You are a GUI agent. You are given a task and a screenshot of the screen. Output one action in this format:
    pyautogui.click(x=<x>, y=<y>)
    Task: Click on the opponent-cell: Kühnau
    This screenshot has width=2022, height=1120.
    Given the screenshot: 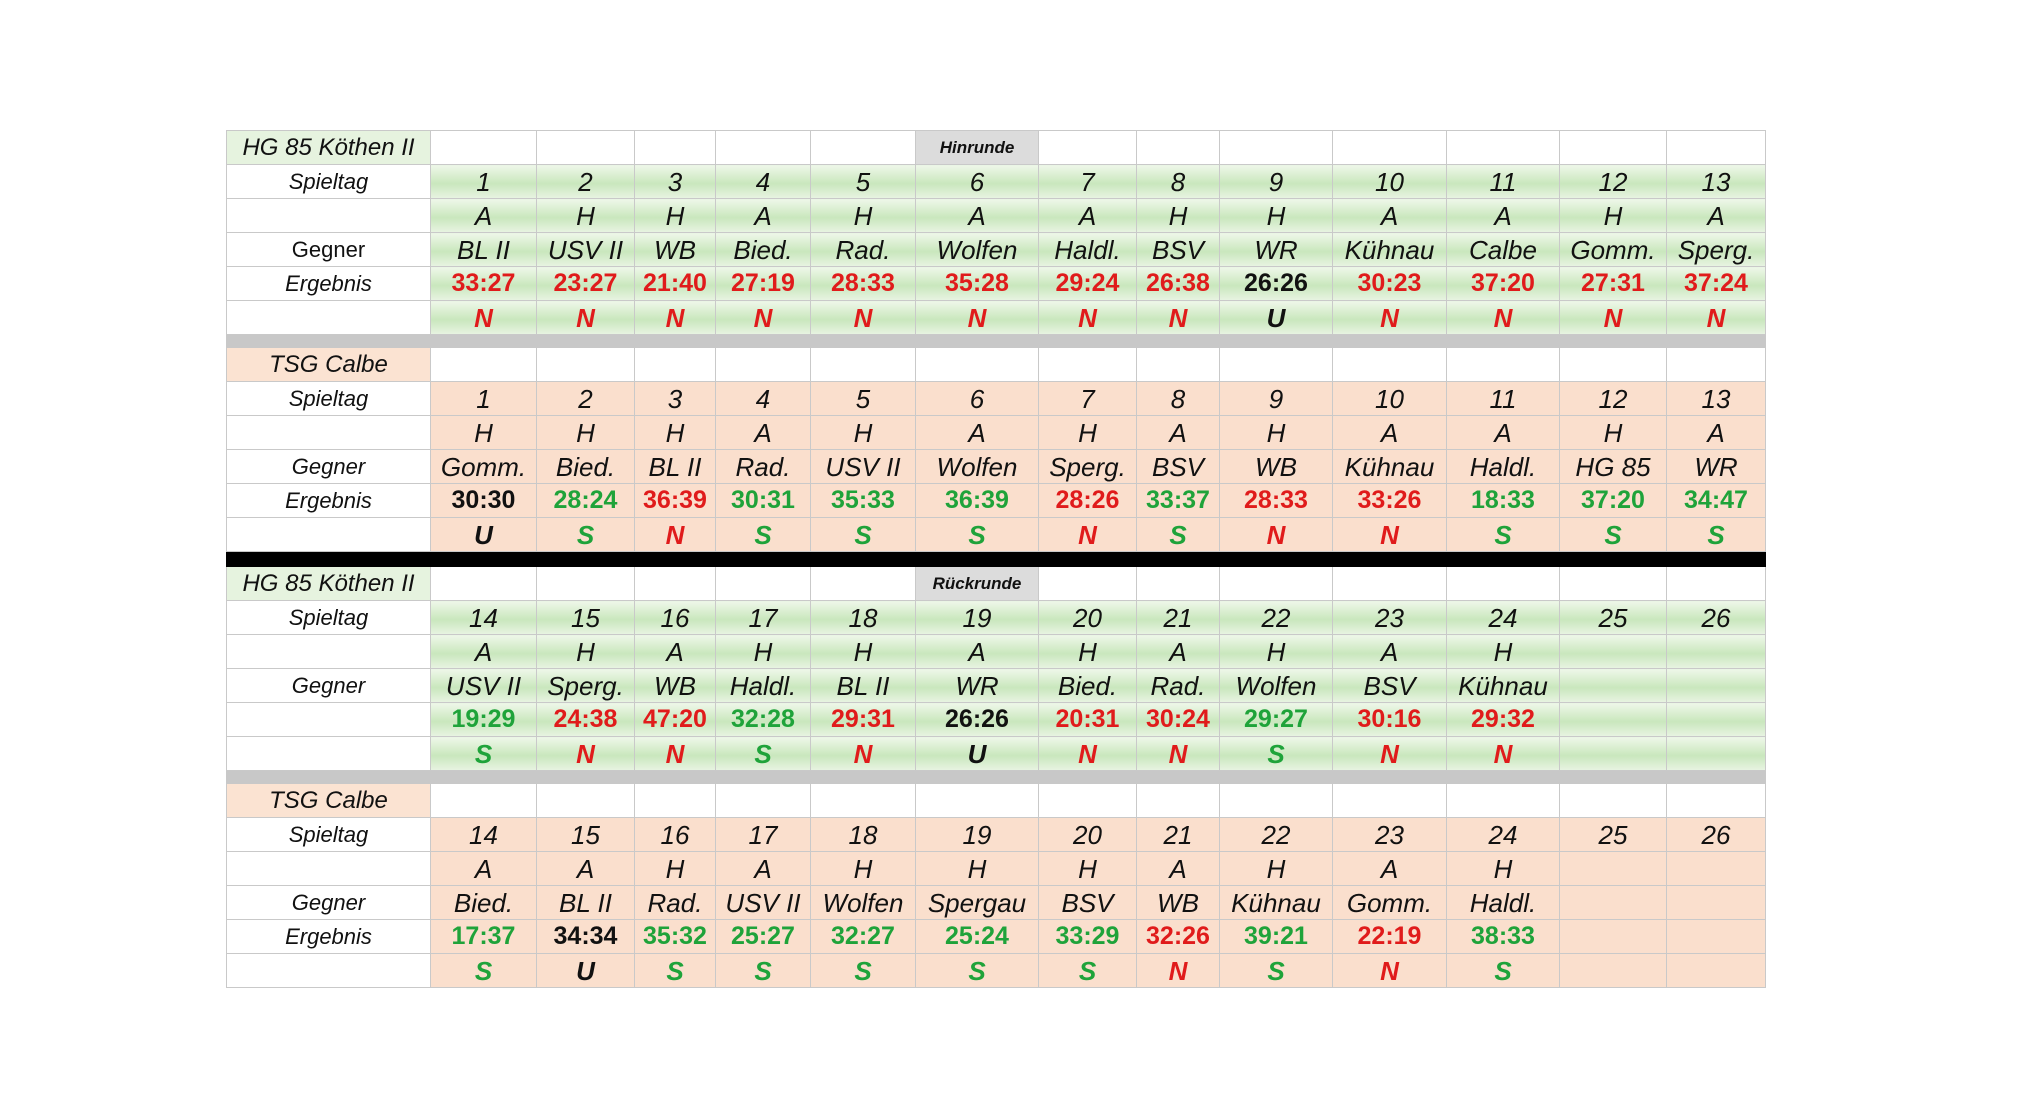 What is the action you would take?
    pyautogui.click(x=1503, y=685)
    